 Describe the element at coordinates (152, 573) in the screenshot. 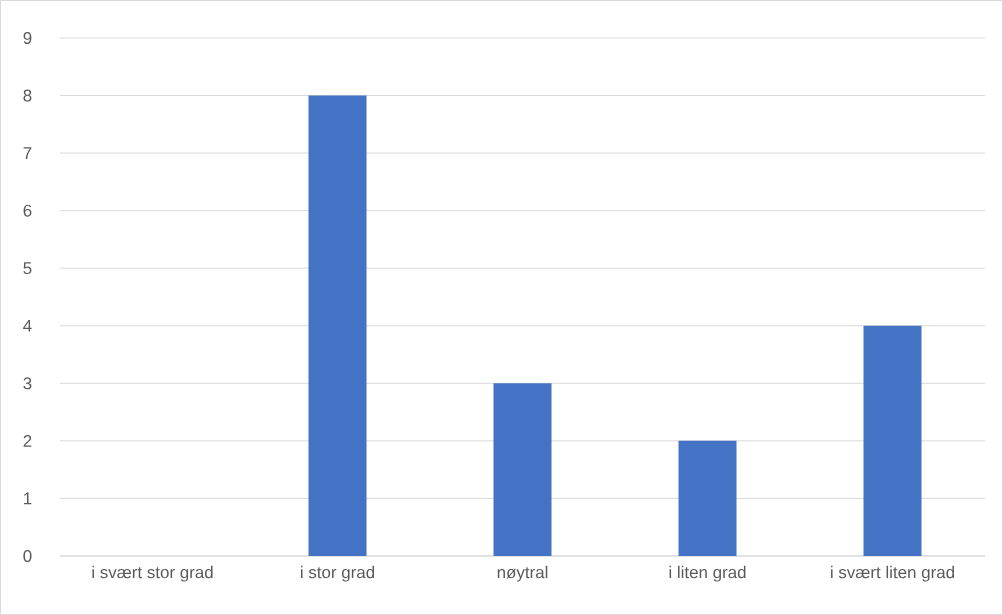

I see `x-tick-label: i svært stor grad` at that location.